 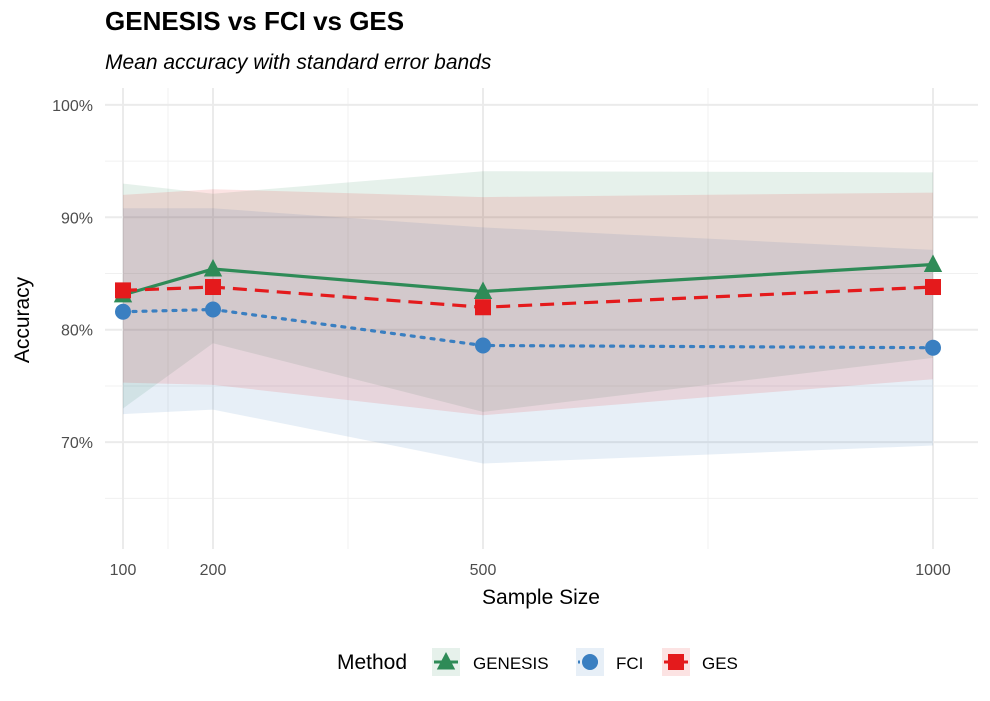 What do you see at coordinates (372, 662) in the screenshot?
I see `legend-title: Method` at bounding box center [372, 662].